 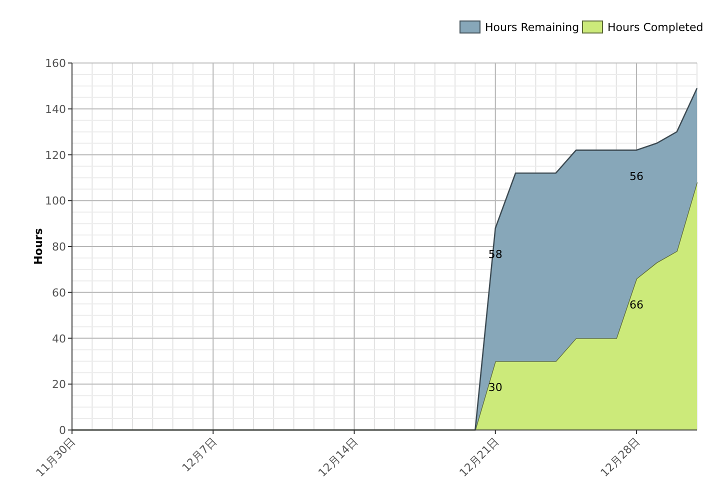 I want to click on data-label: 56, so click(x=637, y=177).